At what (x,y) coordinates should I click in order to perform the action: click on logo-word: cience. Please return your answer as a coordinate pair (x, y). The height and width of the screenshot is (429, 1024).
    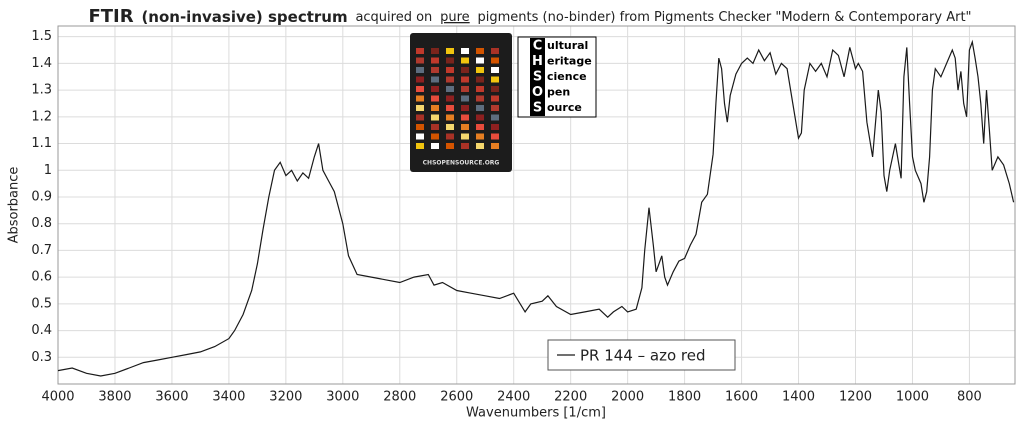
    Looking at the image, I should click on (567, 76).